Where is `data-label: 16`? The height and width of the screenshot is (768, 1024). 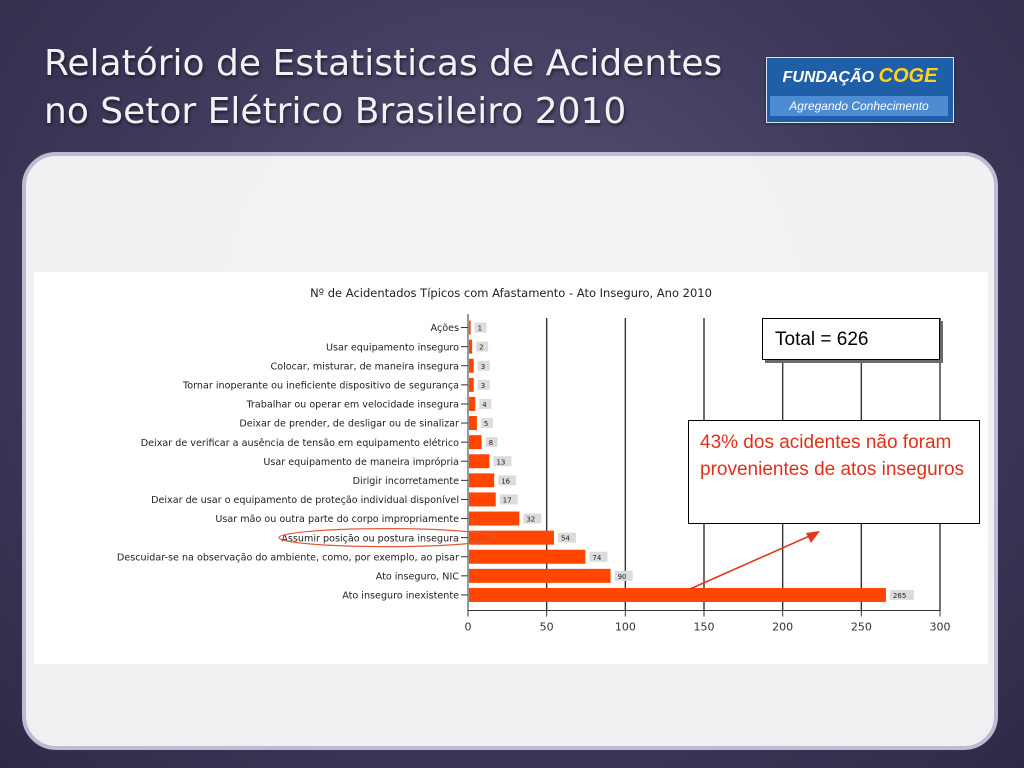 data-label: 16 is located at coordinates (505, 481).